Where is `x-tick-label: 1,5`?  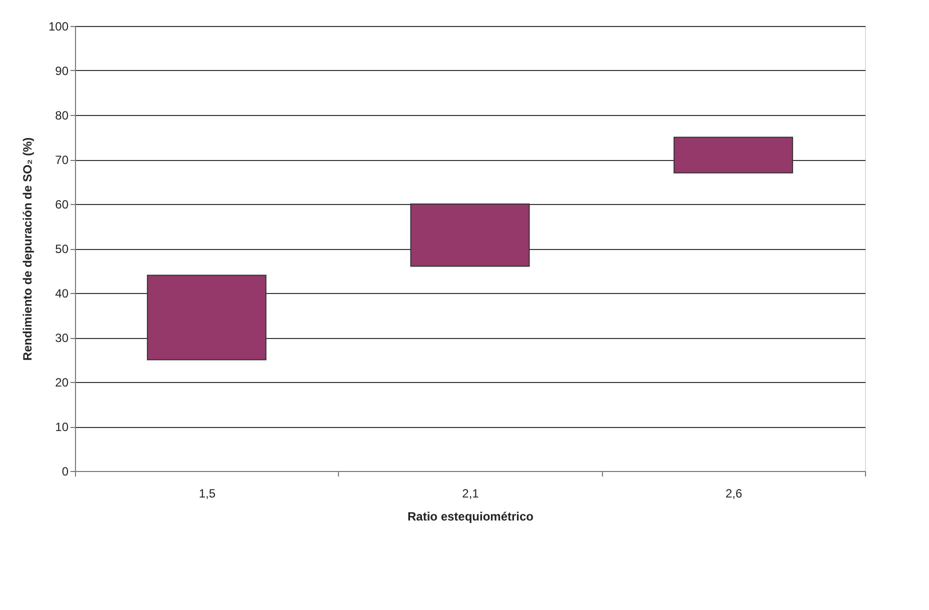
x-tick-label: 1,5 is located at coordinates (207, 493).